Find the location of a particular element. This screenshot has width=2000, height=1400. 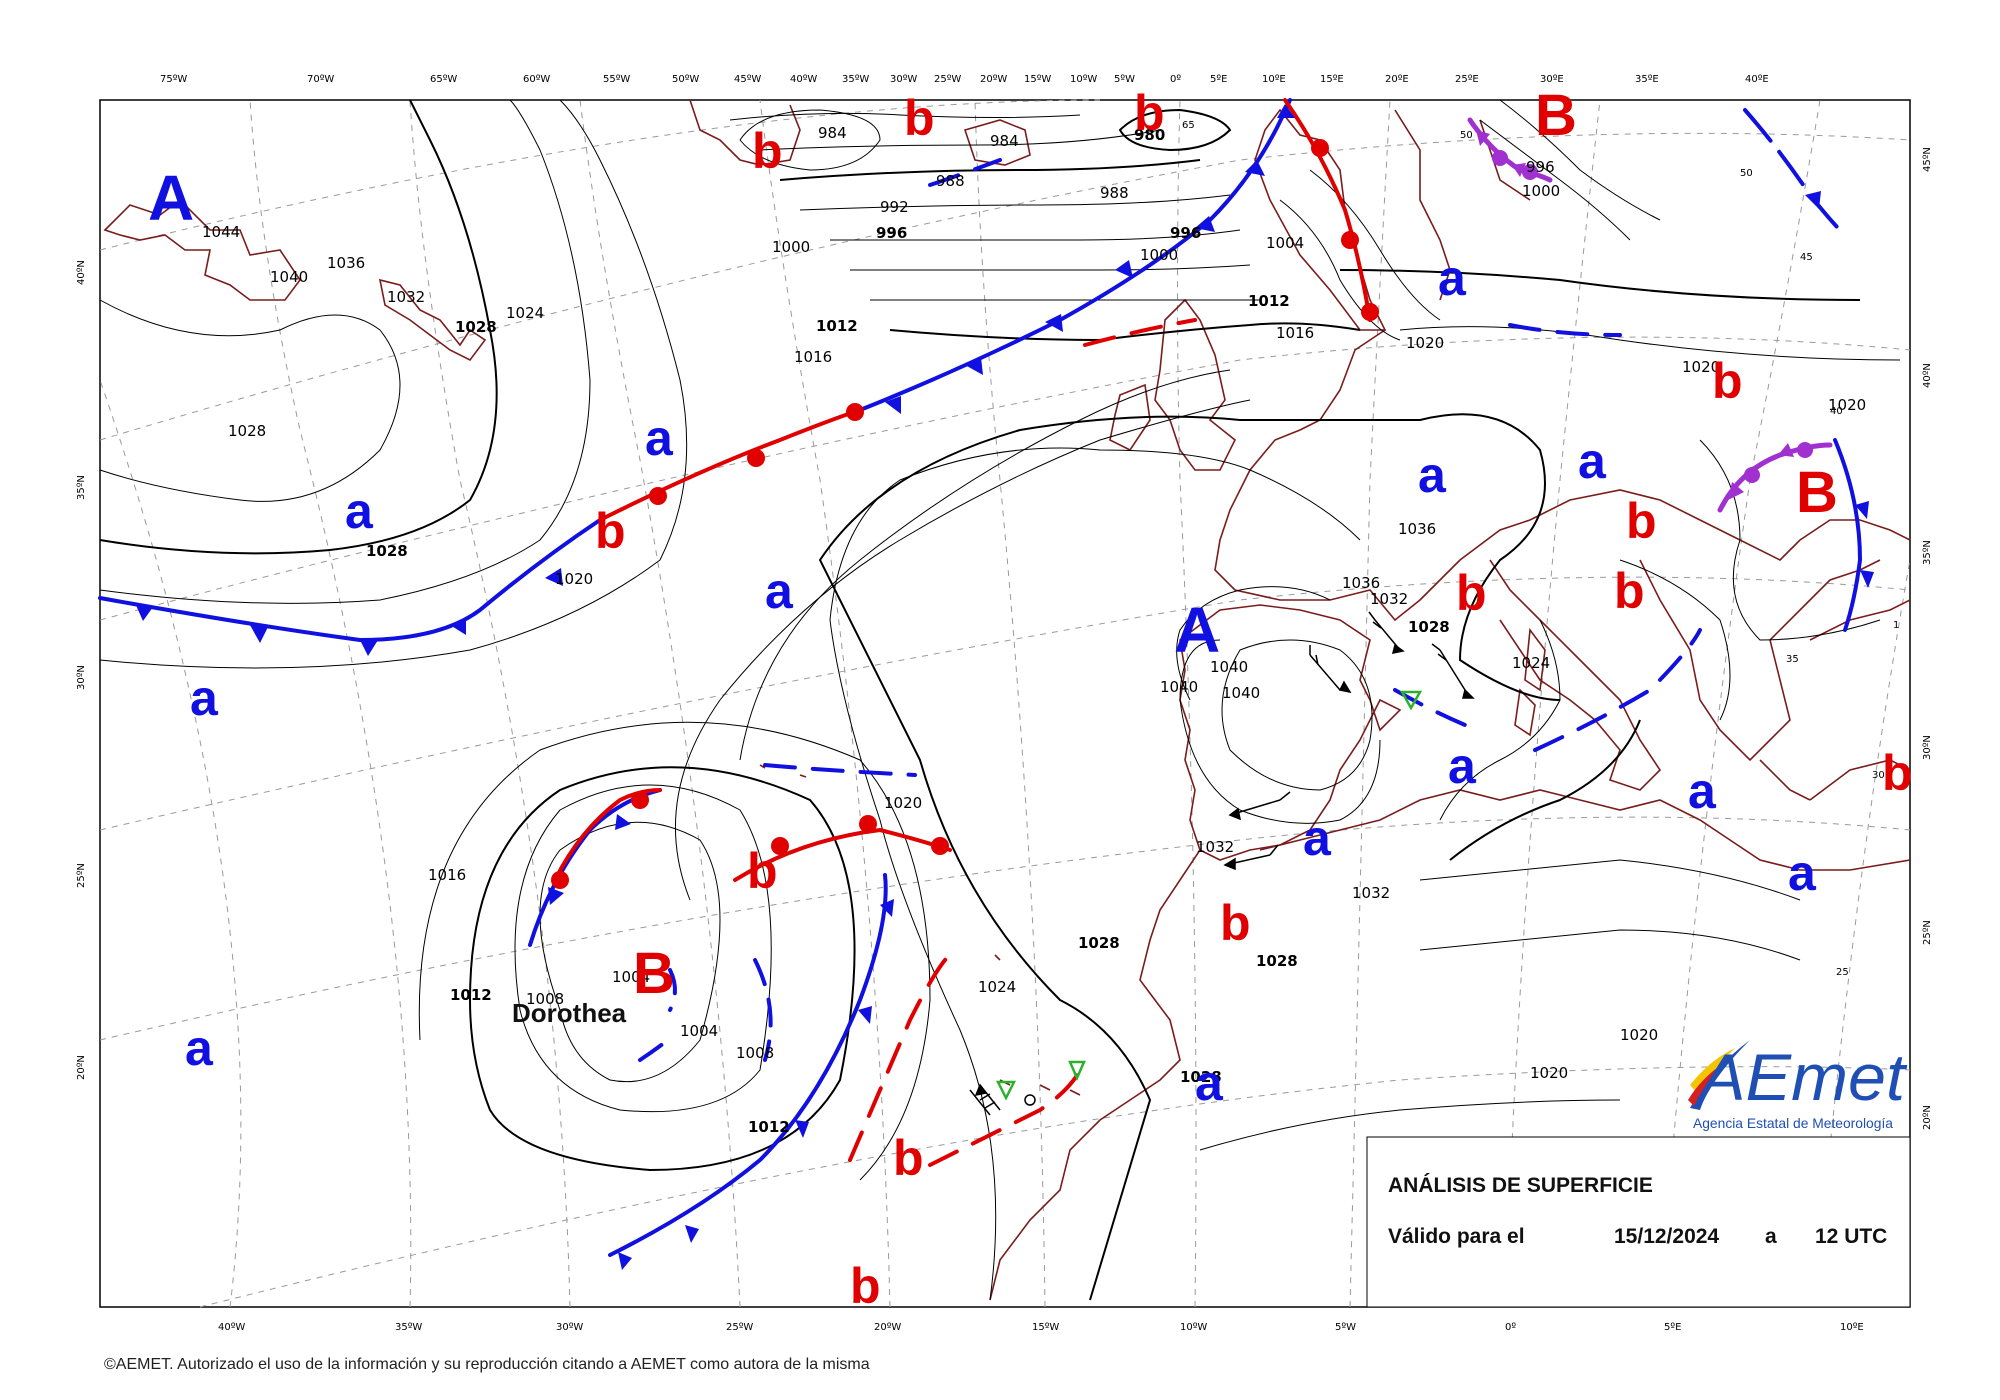

right-lat-label: 25ºN is located at coordinates (1927, 932).